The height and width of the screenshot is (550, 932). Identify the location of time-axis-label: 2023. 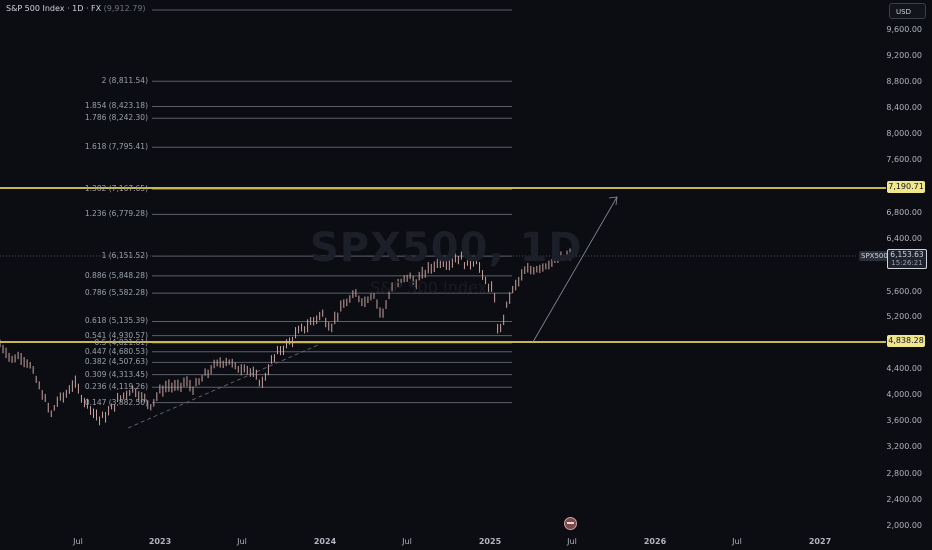
(160, 541).